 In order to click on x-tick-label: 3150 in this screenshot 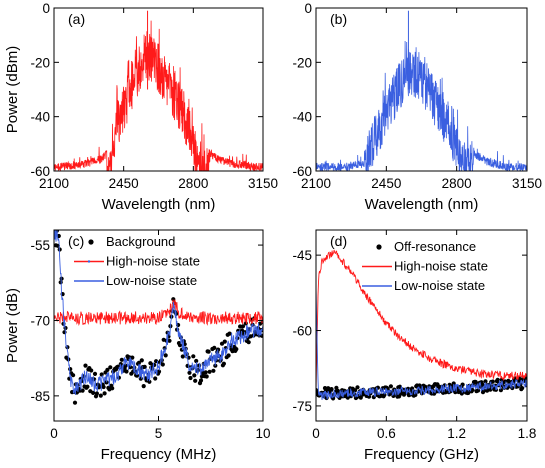, I will do `click(527, 183)`.